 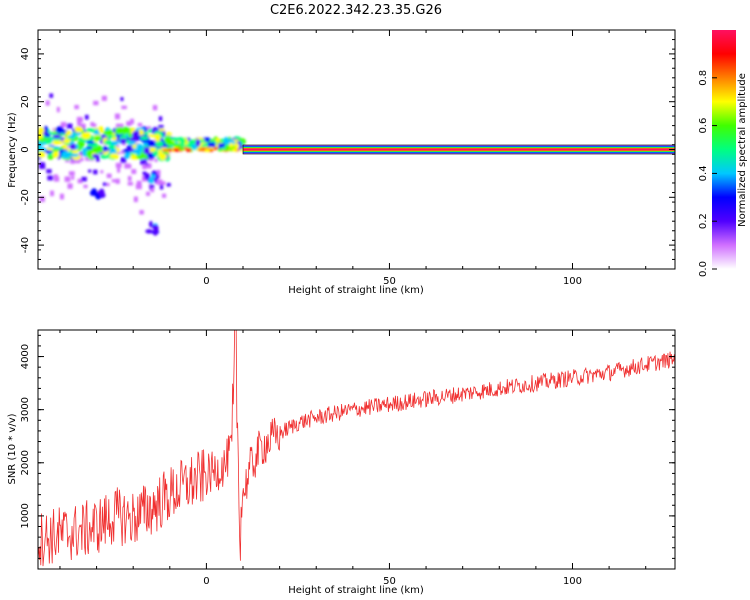 I want to click on colorbar-tick-label: 0.0, so click(x=703, y=269).